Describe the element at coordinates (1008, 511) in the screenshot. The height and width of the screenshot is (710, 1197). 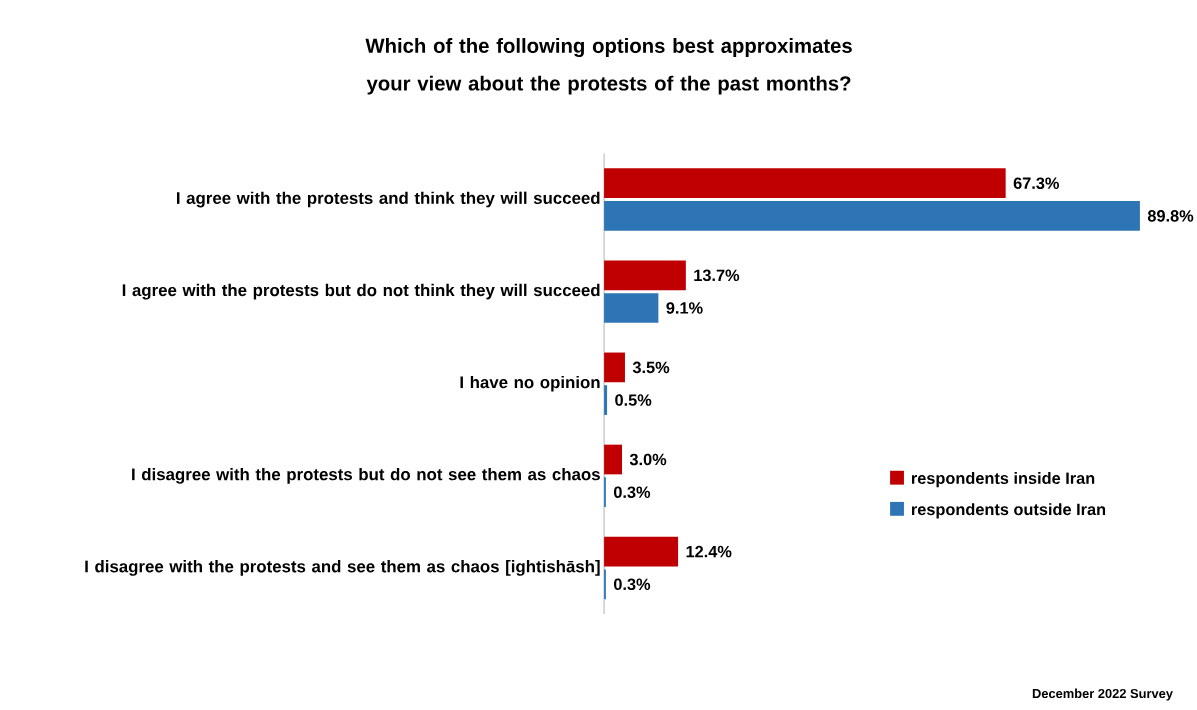
I see `legend-label: respondents outside Iran` at that location.